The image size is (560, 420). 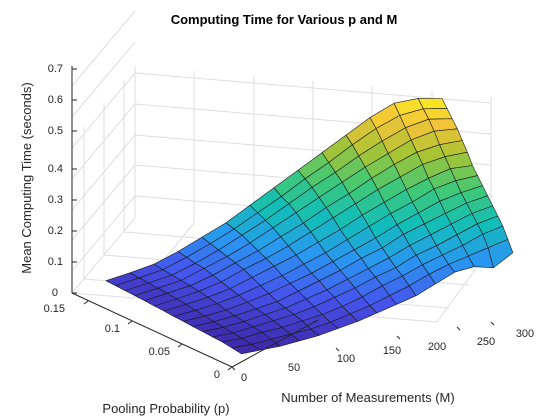 What do you see at coordinates (284, 19) in the screenshot?
I see `chart-title: Computing Time for Various p and M` at bounding box center [284, 19].